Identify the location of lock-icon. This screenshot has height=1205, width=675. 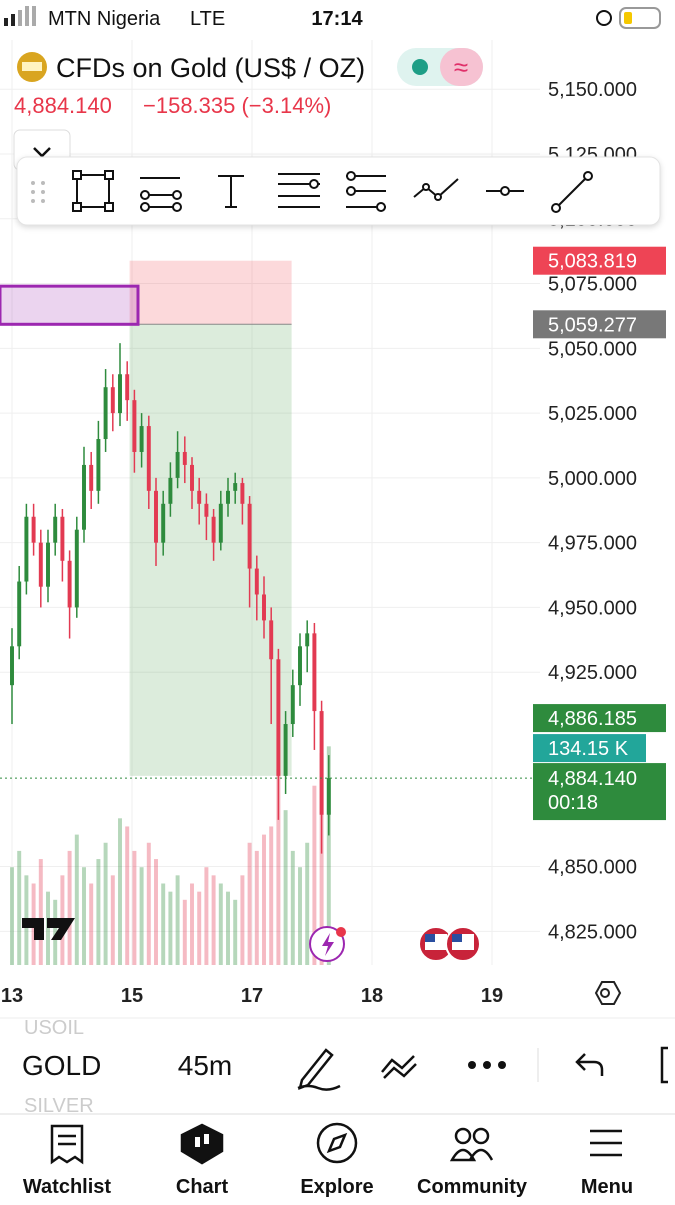
(604, 18).